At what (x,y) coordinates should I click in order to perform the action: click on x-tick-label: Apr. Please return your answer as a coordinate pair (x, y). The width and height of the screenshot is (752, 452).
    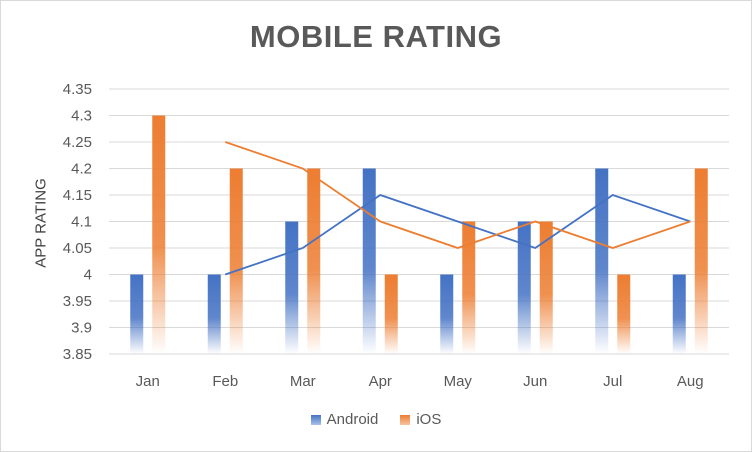
    Looking at the image, I should click on (380, 381).